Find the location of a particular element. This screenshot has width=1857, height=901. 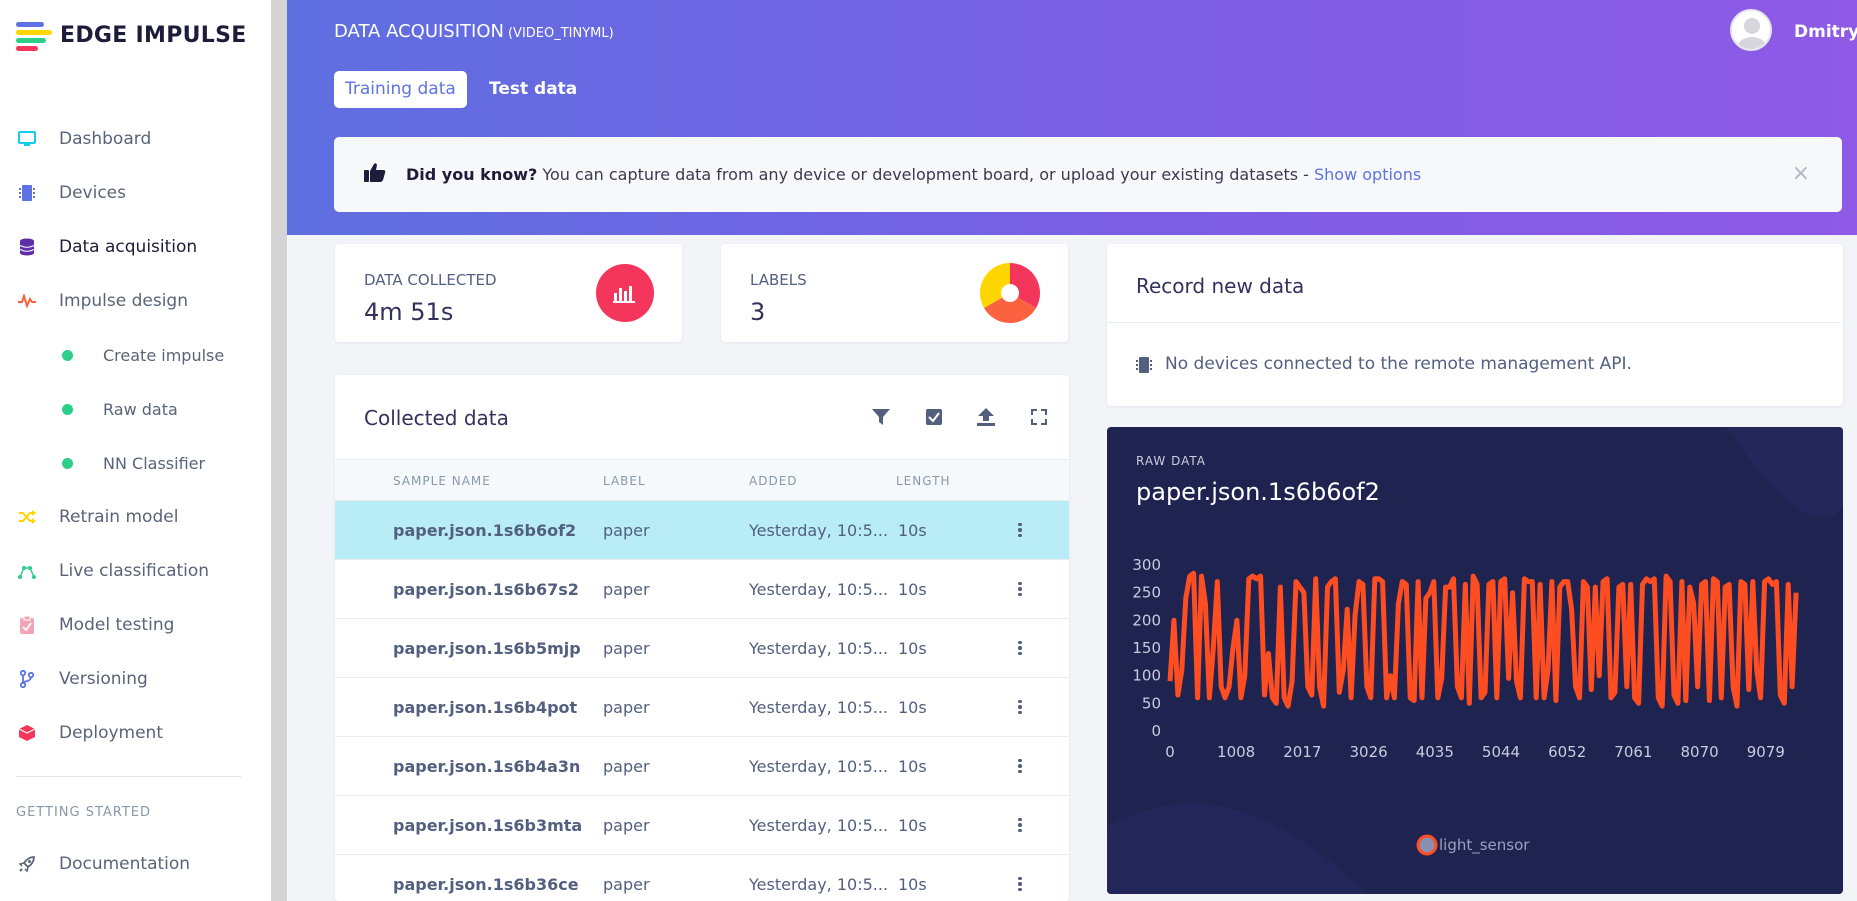

sidebar-subitem-raw-data: Raw data is located at coordinates (135, 409).